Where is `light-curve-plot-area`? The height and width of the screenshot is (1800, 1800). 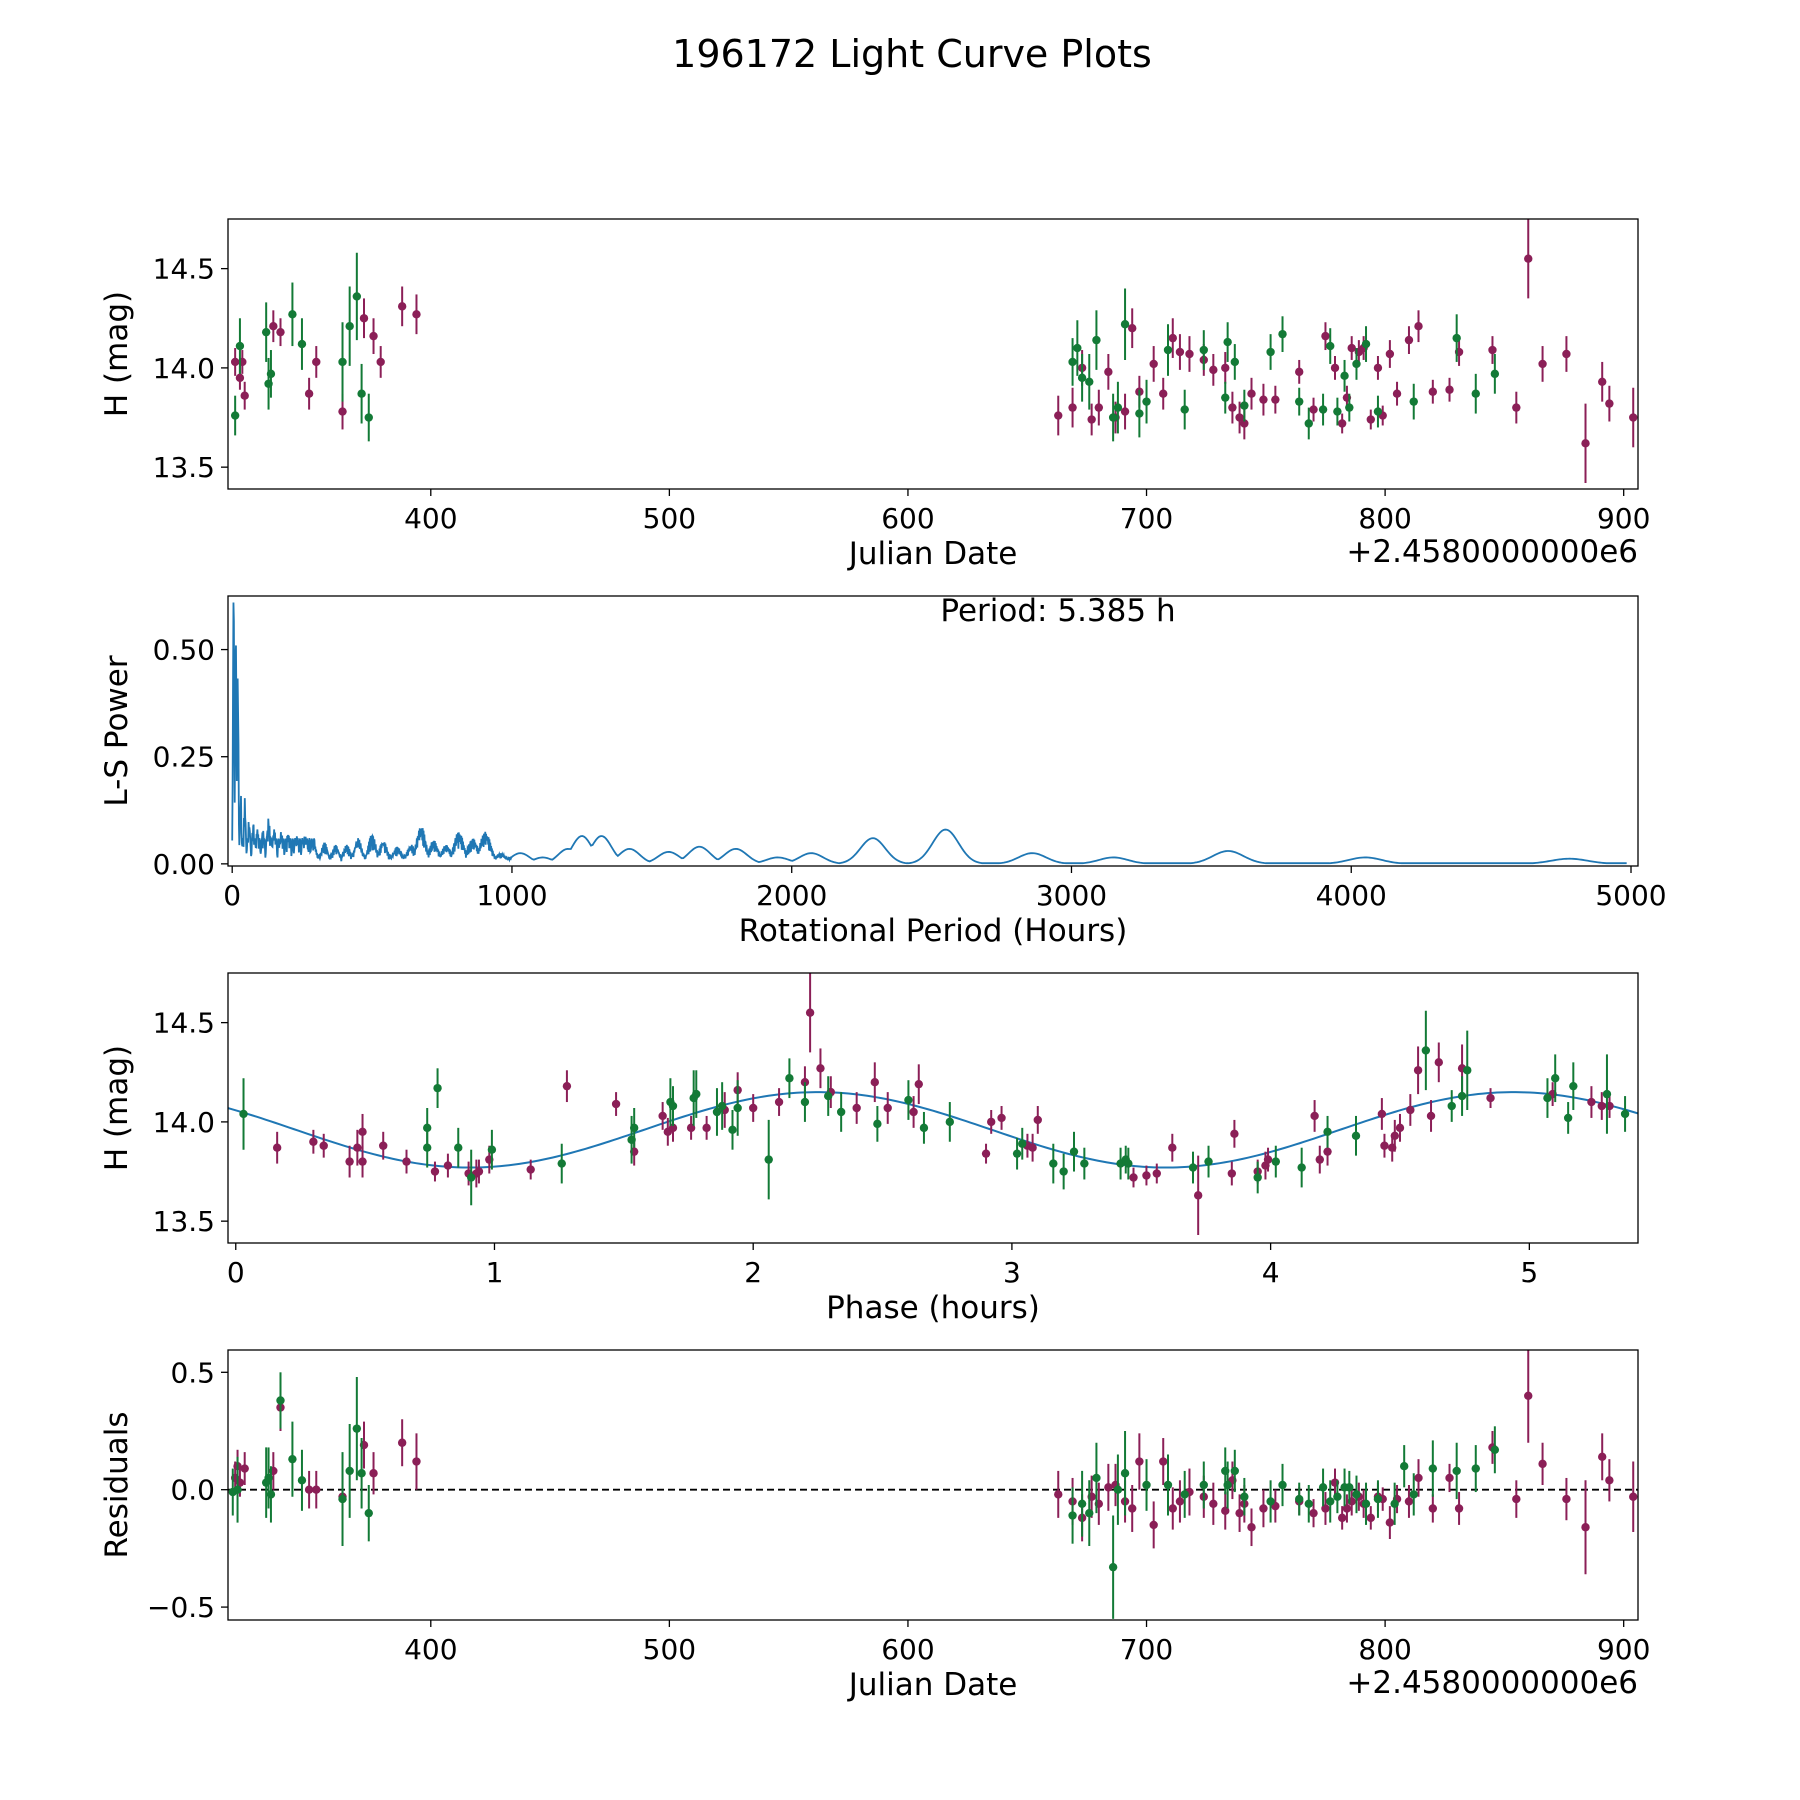 light-curve-plot-area is located at coordinates (934, 351).